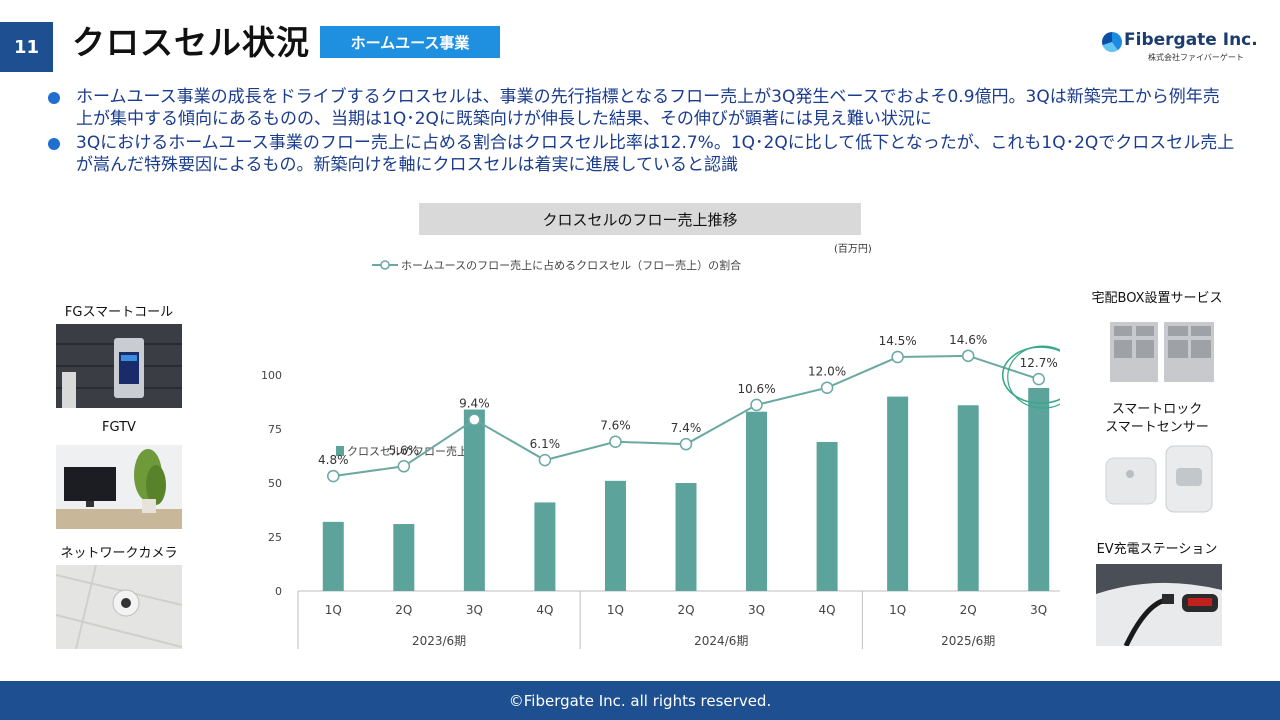 This screenshot has width=1280, height=720. What do you see at coordinates (898, 341) in the screenshot?
I see `ratio-data-label: 14.5%` at bounding box center [898, 341].